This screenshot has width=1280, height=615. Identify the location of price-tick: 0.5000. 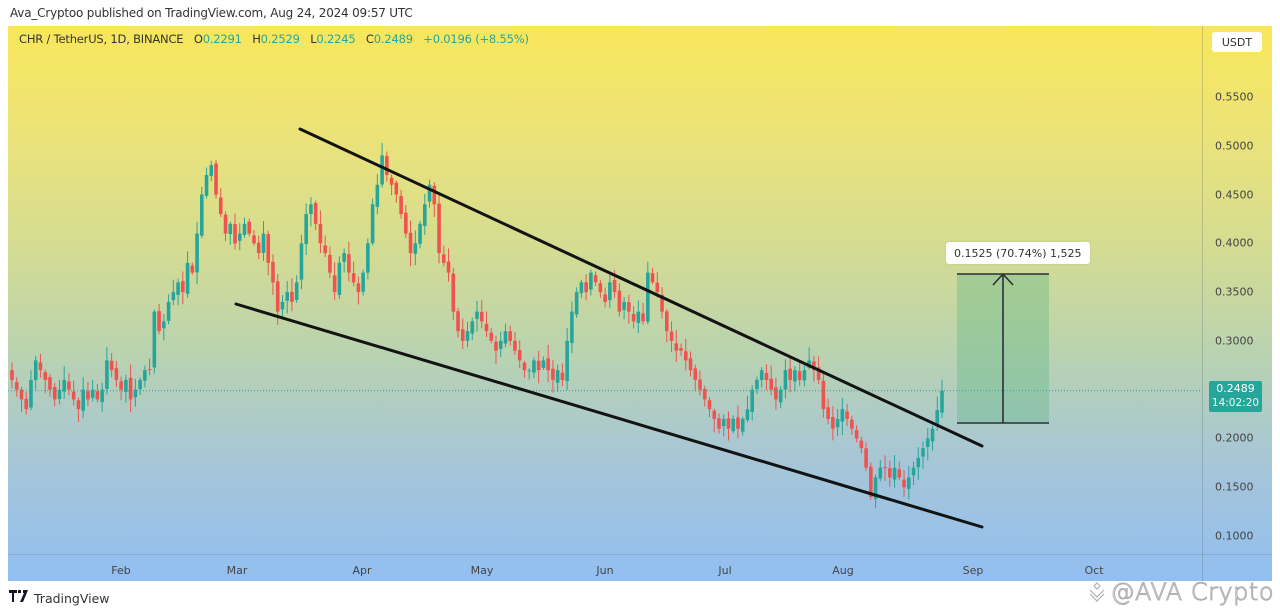
(1234, 146).